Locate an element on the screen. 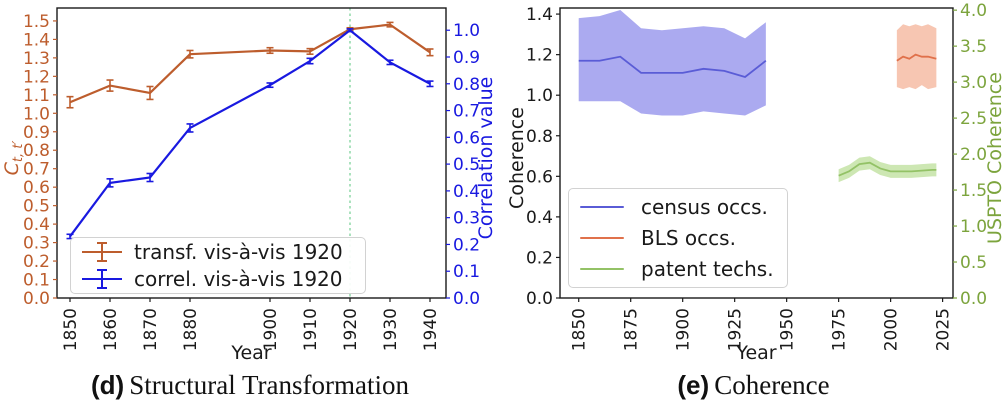 The height and width of the screenshot is (416, 1007). y-tick-label-right: 4.0 is located at coordinates (973, 11).